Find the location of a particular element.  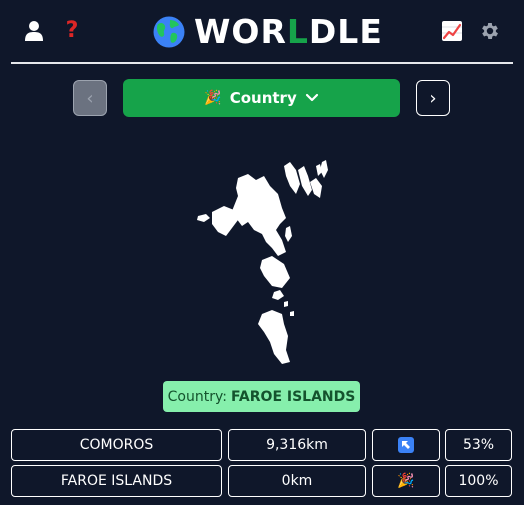

title-prefix: WOR is located at coordinates (240, 31).